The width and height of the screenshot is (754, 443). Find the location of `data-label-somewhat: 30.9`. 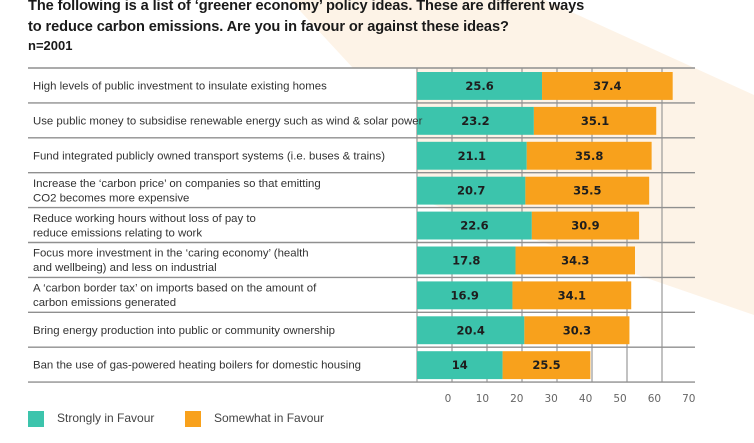

data-label-somewhat: 30.9 is located at coordinates (585, 226).